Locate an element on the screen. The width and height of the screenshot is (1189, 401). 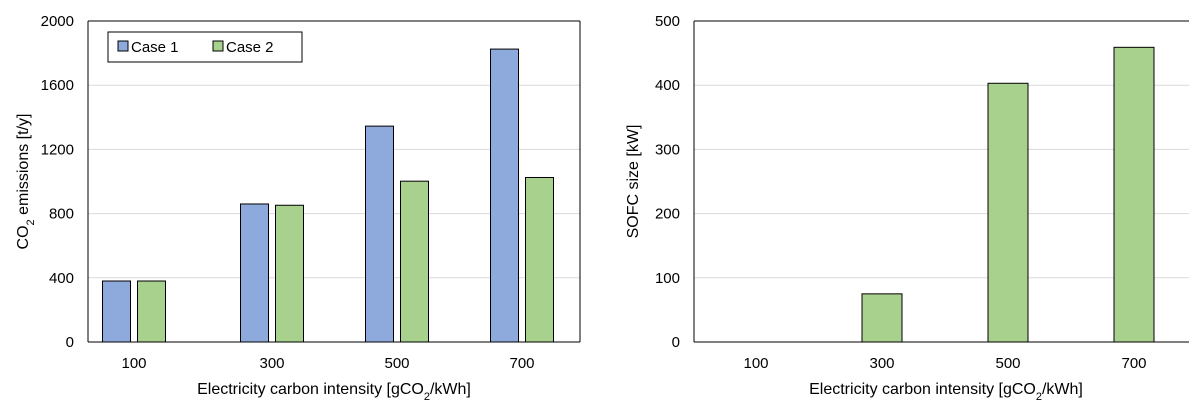
y-axis-label-text-end: emissions [t/y] is located at coordinates (23, 167).